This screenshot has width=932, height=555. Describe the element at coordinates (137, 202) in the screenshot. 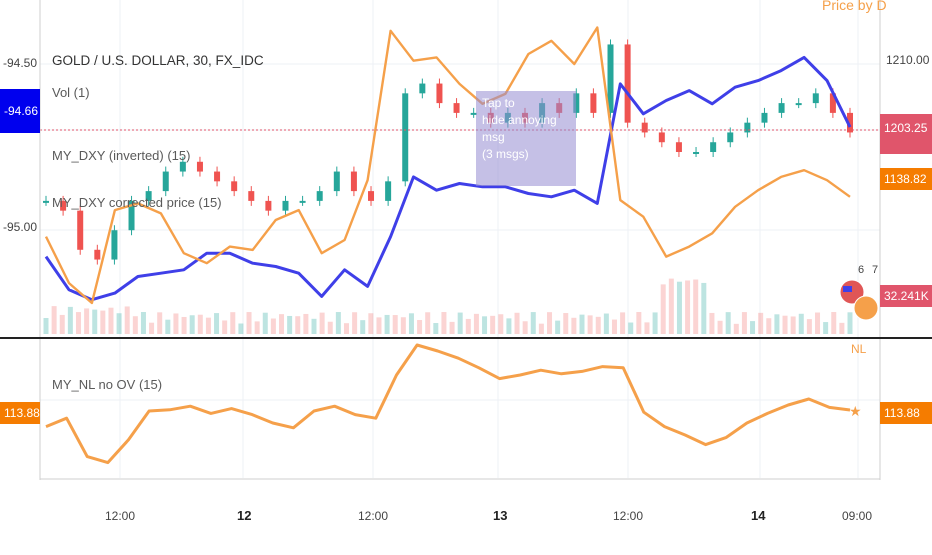

I see `legend-dxy-corrected: MY_DXY corrected price (15)` at that location.